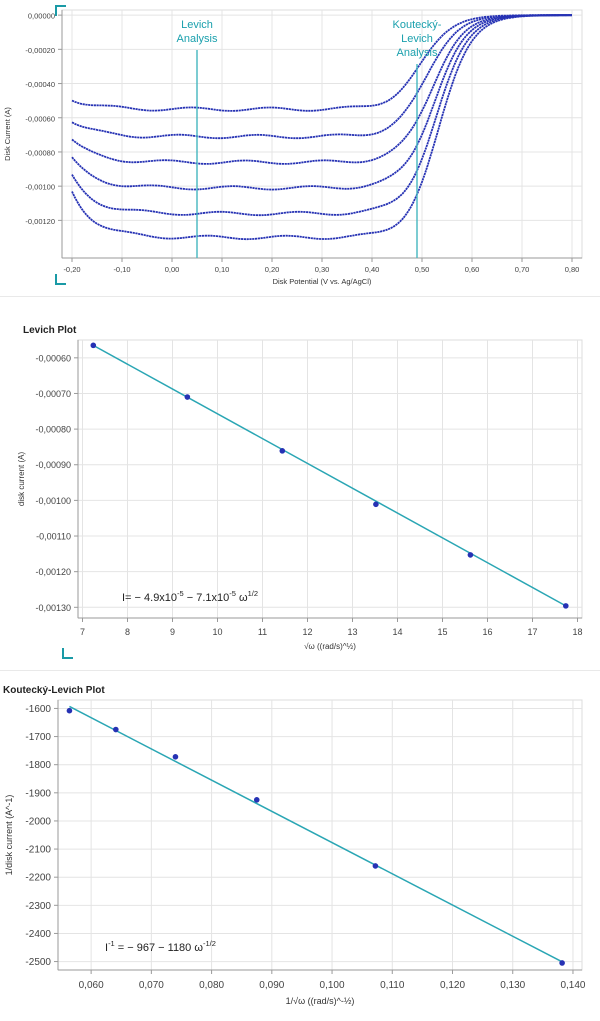 Image resolution: width=600 pixels, height=1021 pixels. I want to click on equation-text: I= − 4.9x10, so click(149, 598).